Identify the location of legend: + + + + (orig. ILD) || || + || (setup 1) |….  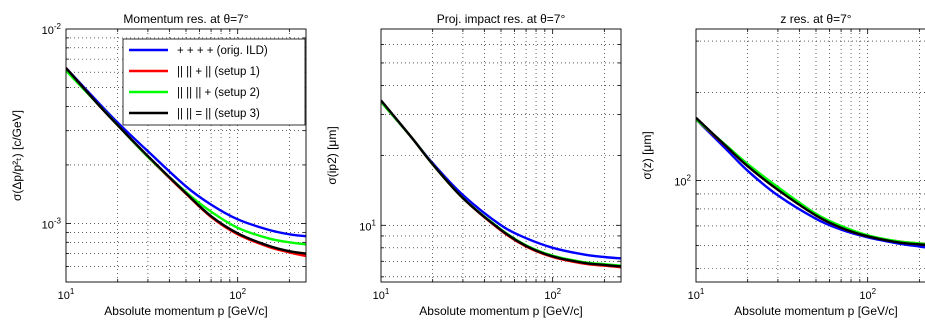
(214, 82).